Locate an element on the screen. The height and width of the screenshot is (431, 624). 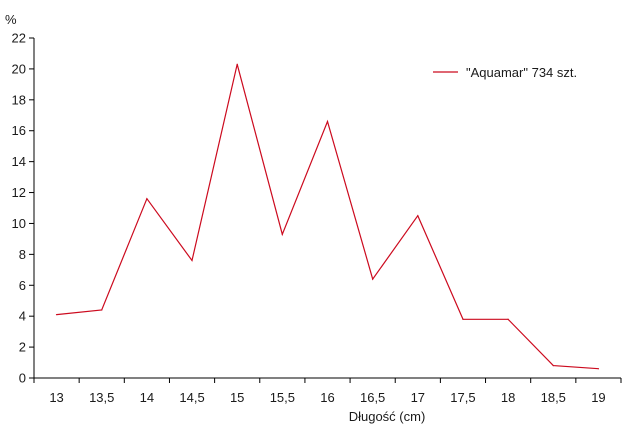
x-tick-label: 13,5 is located at coordinates (101, 397).